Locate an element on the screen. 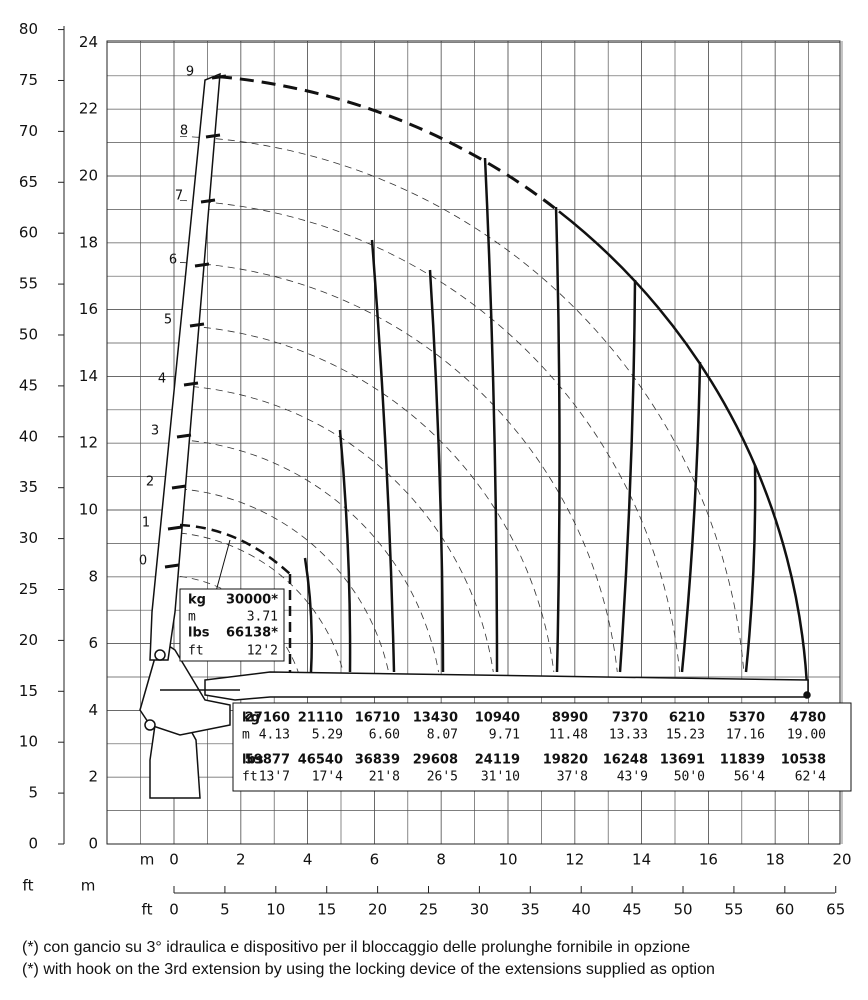 The height and width of the screenshot is (1000, 868). table-cell: 13691 is located at coordinates (682, 760).